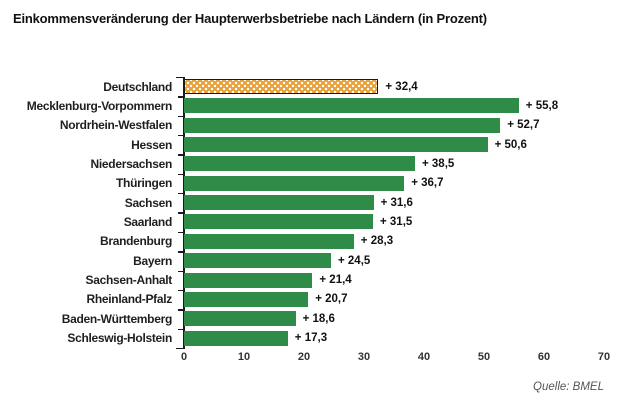 The width and height of the screenshot is (636, 411). What do you see at coordinates (335, 280) in the screenshot?
I see `bar-value-label: + 21,4` at bounding box center [335, 280].